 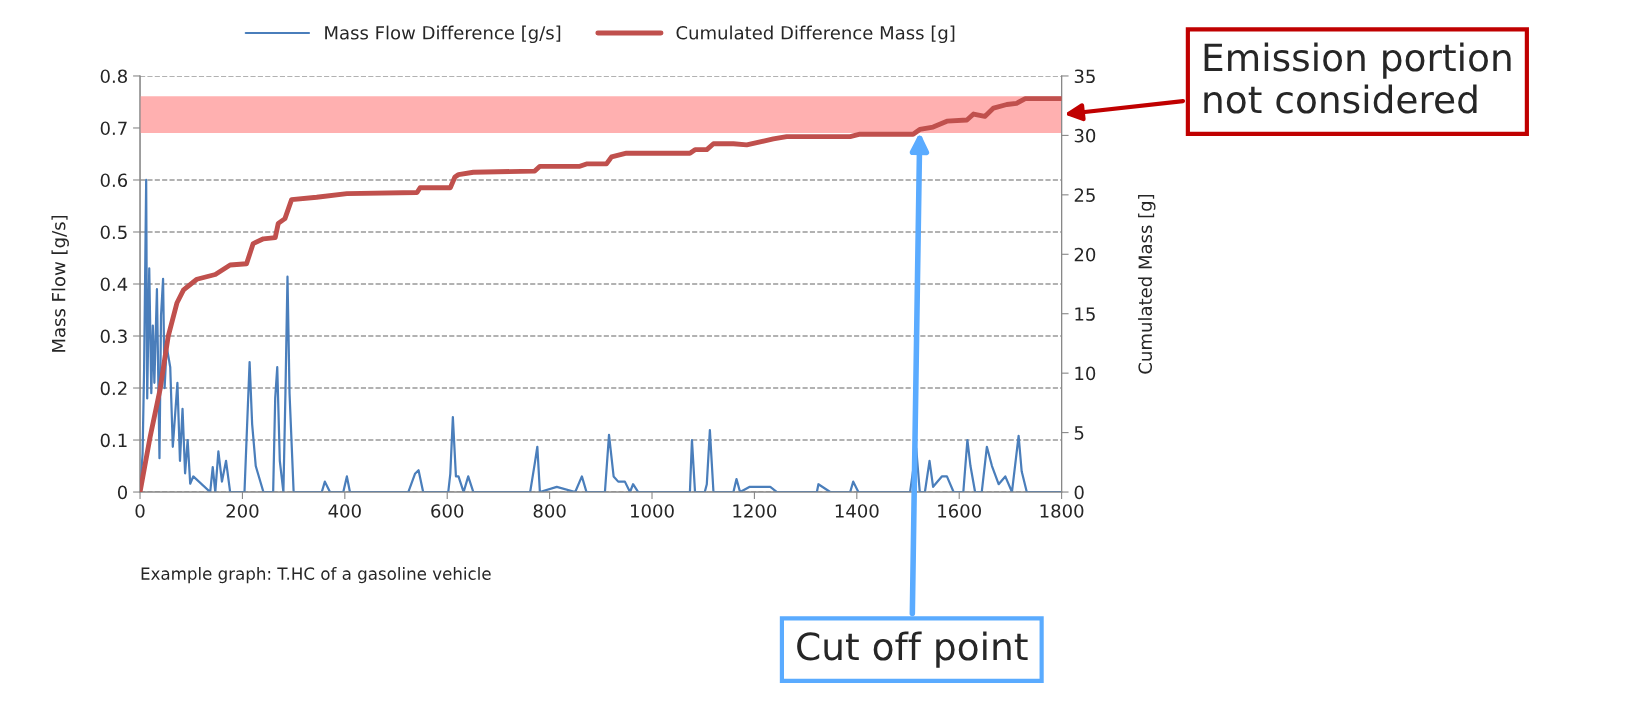 I want to click on x-tick-label: 1400, so click(x=857, y=511).